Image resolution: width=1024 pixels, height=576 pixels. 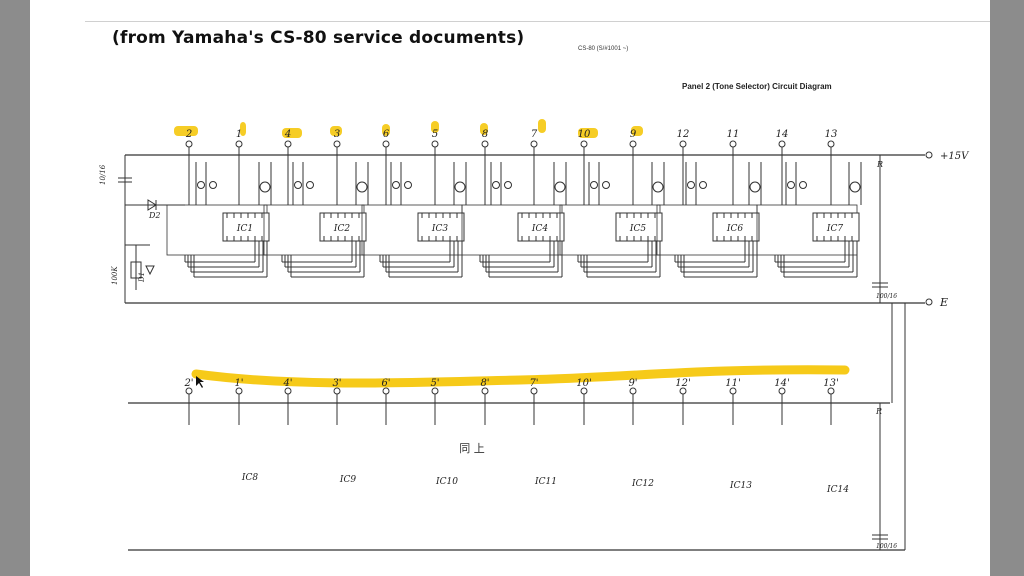 What do you see at coordinates (520, 376) in the screenshot?
I see `highlight-stroke` at bounding box center [520, 376].